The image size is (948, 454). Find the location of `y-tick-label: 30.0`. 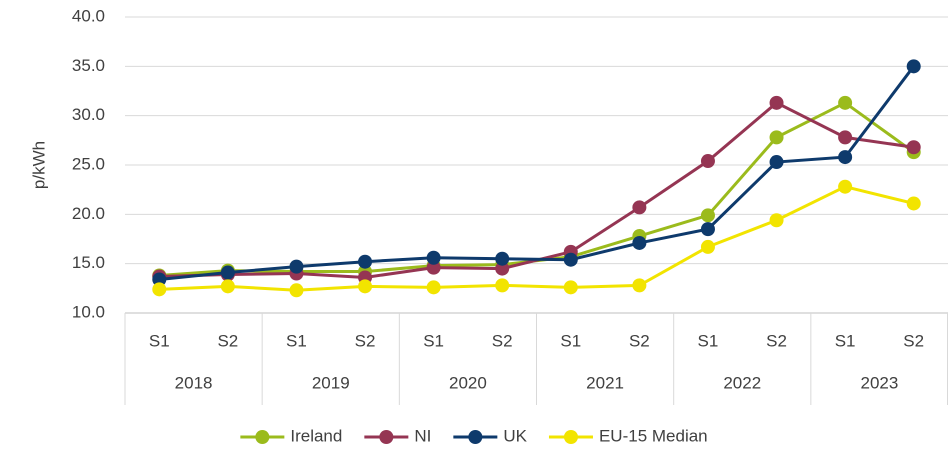

y-tick-label: 30.0 is located at coordinates (88, 114).